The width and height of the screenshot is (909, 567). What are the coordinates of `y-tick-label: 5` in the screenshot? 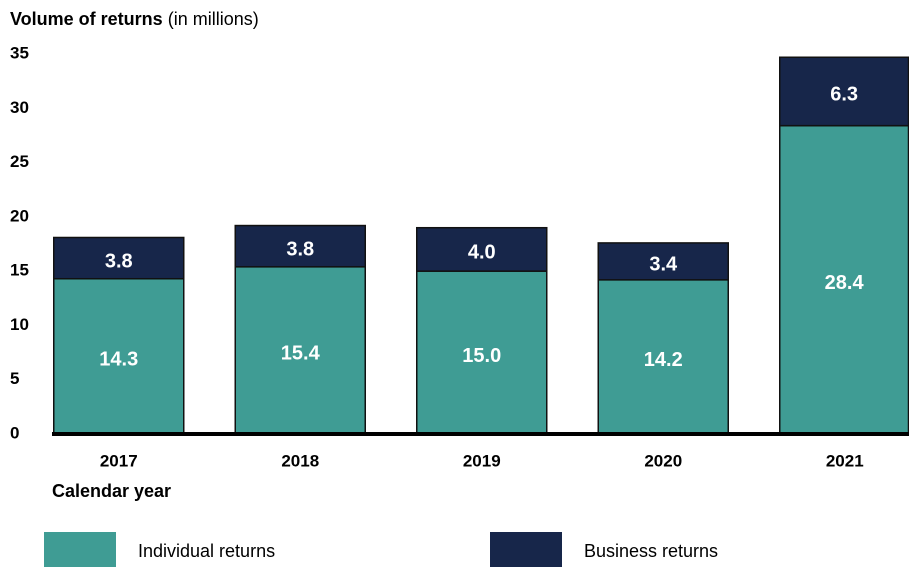 It's located at (14, 378).